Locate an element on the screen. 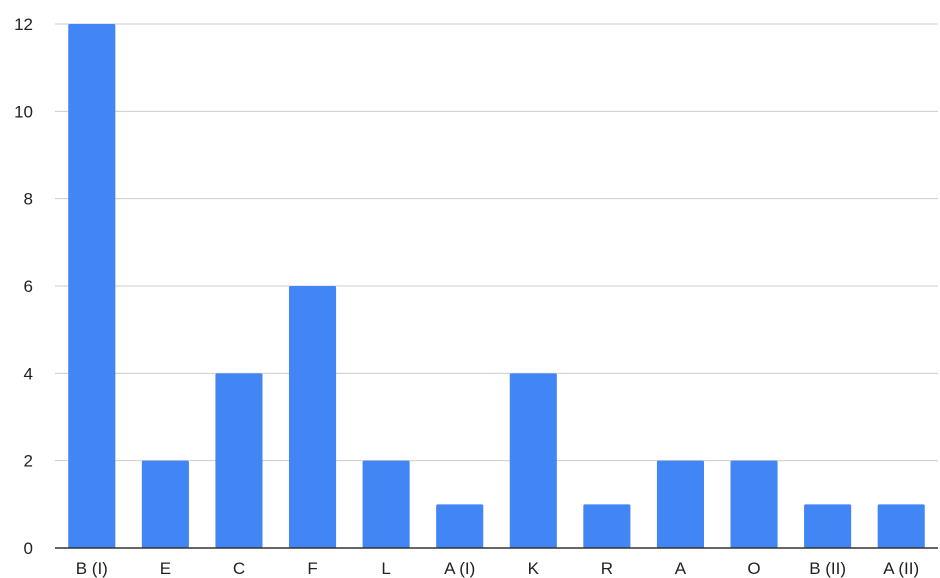 The image size is (940, 578). x-tick-label: L is located at coordinates (385, 568).